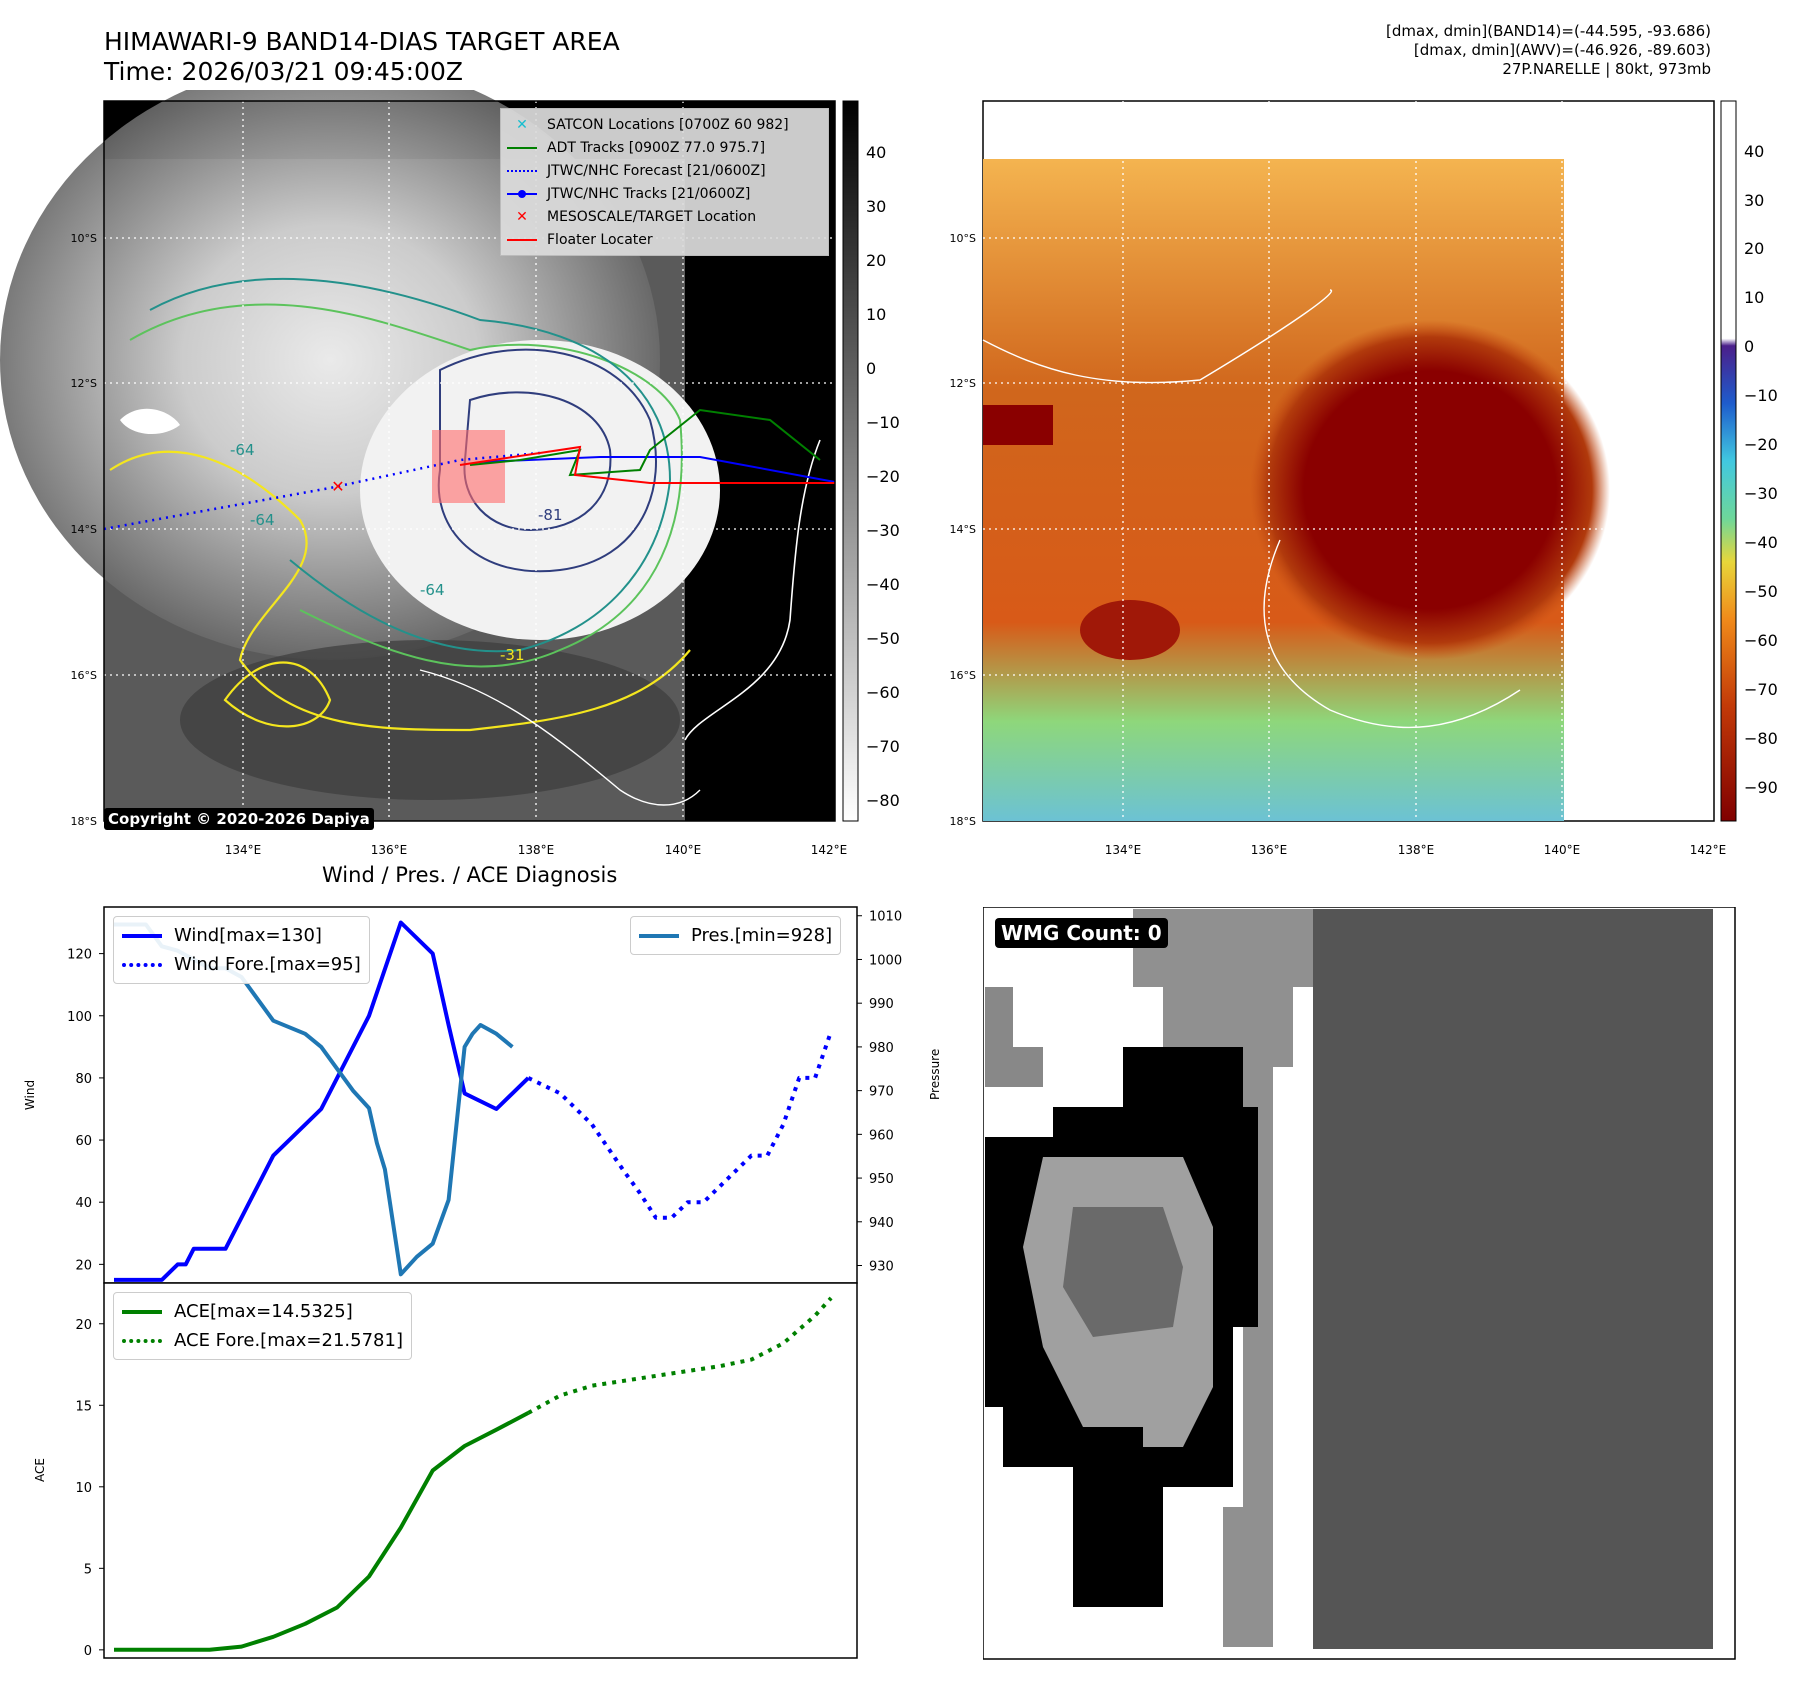 This screenshot has width=1797, height=1690. I want to click on y2-tick-label: 990, so click(881, 1004).